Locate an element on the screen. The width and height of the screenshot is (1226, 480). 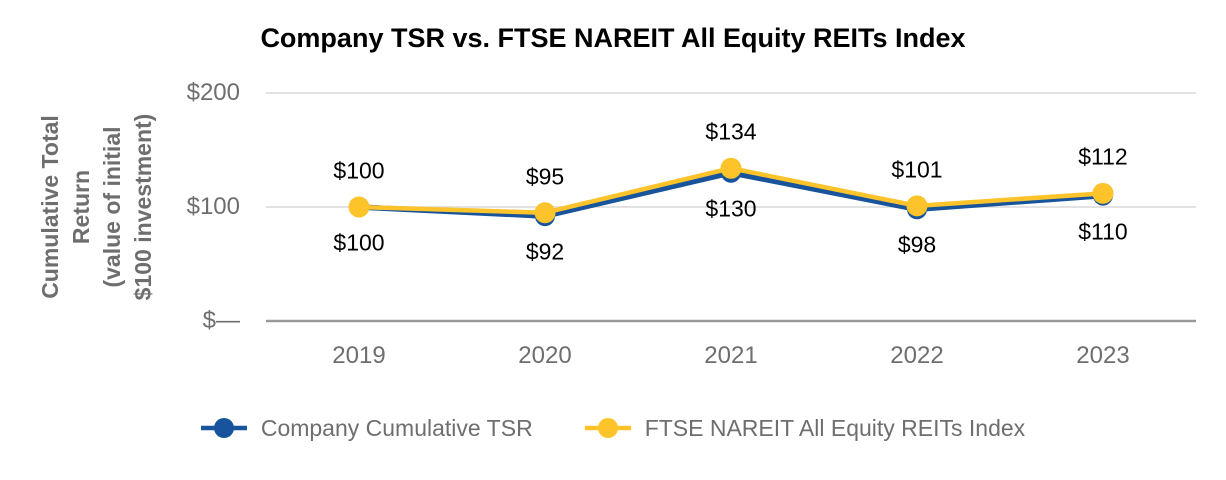
legend-item-label: FTSE NAREIT All Equity REITs Index is located at coordinates (835, 427).